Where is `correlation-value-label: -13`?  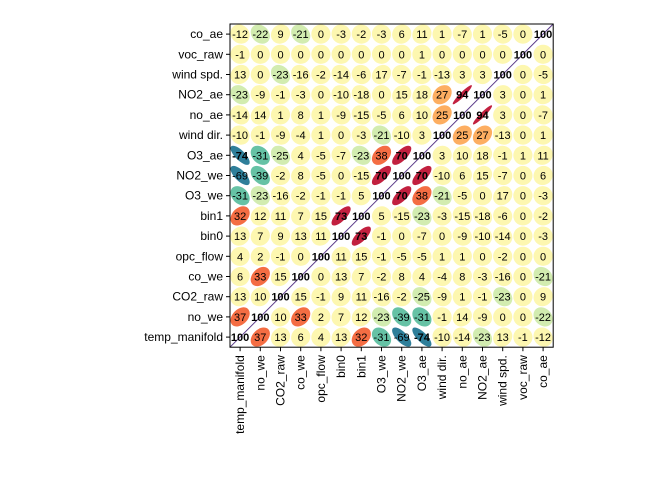
correlation-value-label: -13 is located at coordinates (442, 76).